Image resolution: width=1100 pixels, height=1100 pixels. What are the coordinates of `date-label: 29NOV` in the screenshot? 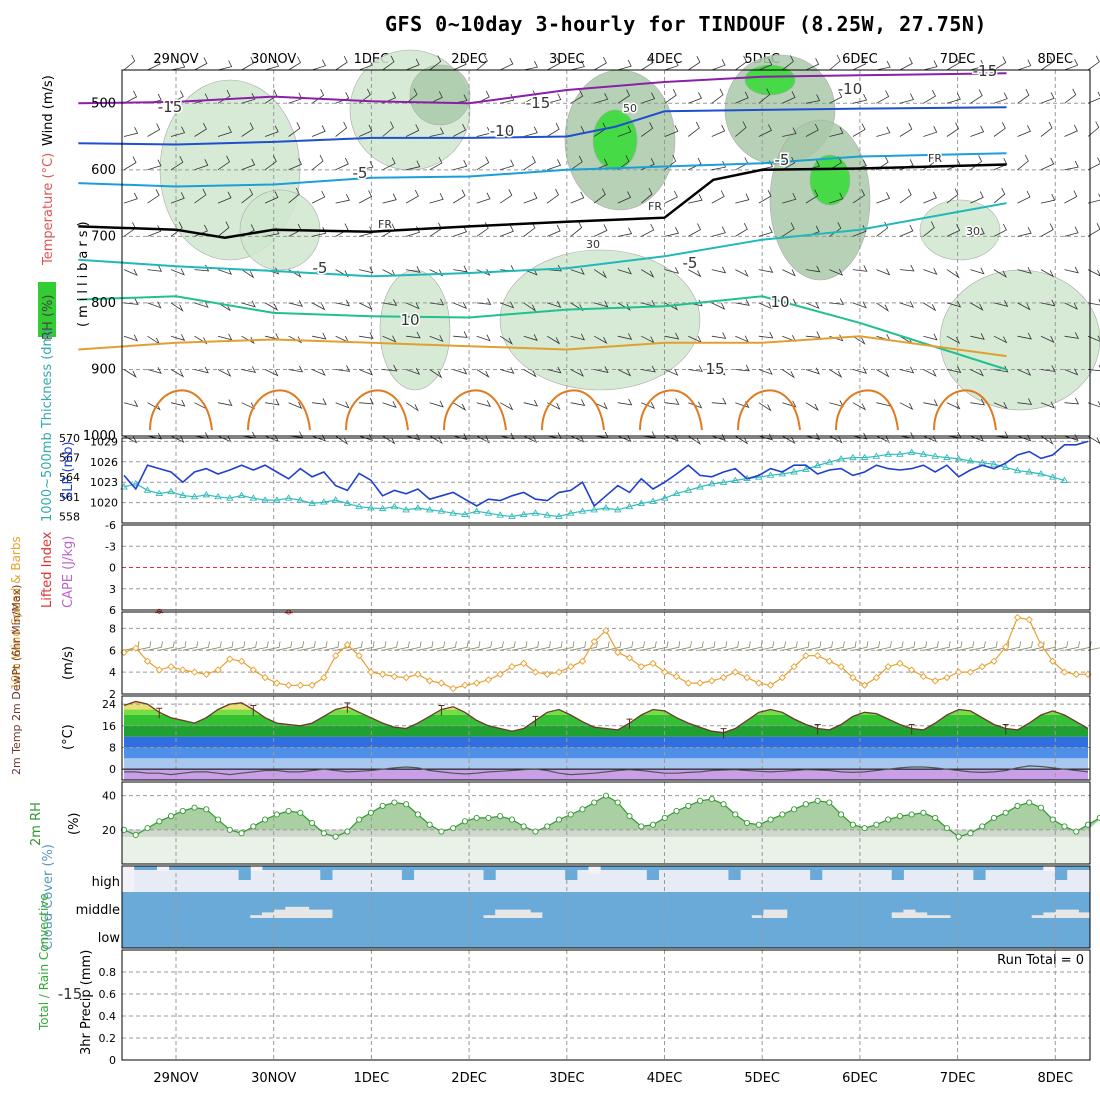 It's located at (175, 59).